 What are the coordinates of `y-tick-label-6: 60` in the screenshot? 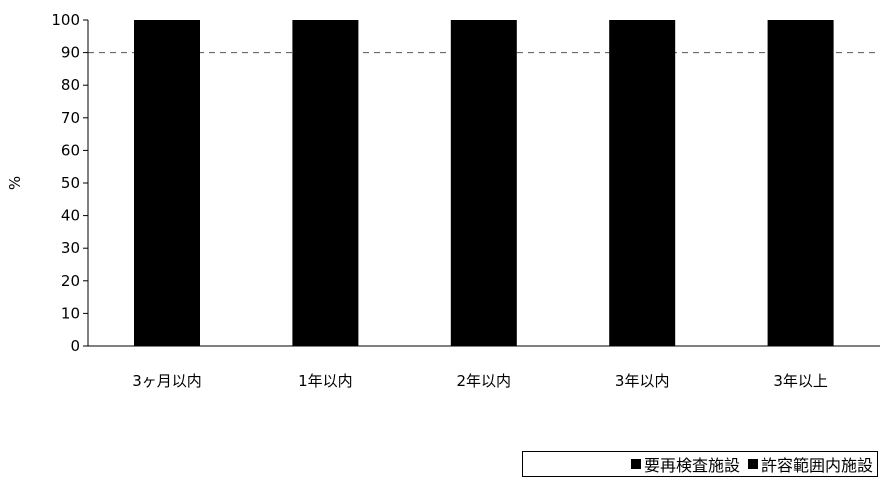 It's located at (70, 150).